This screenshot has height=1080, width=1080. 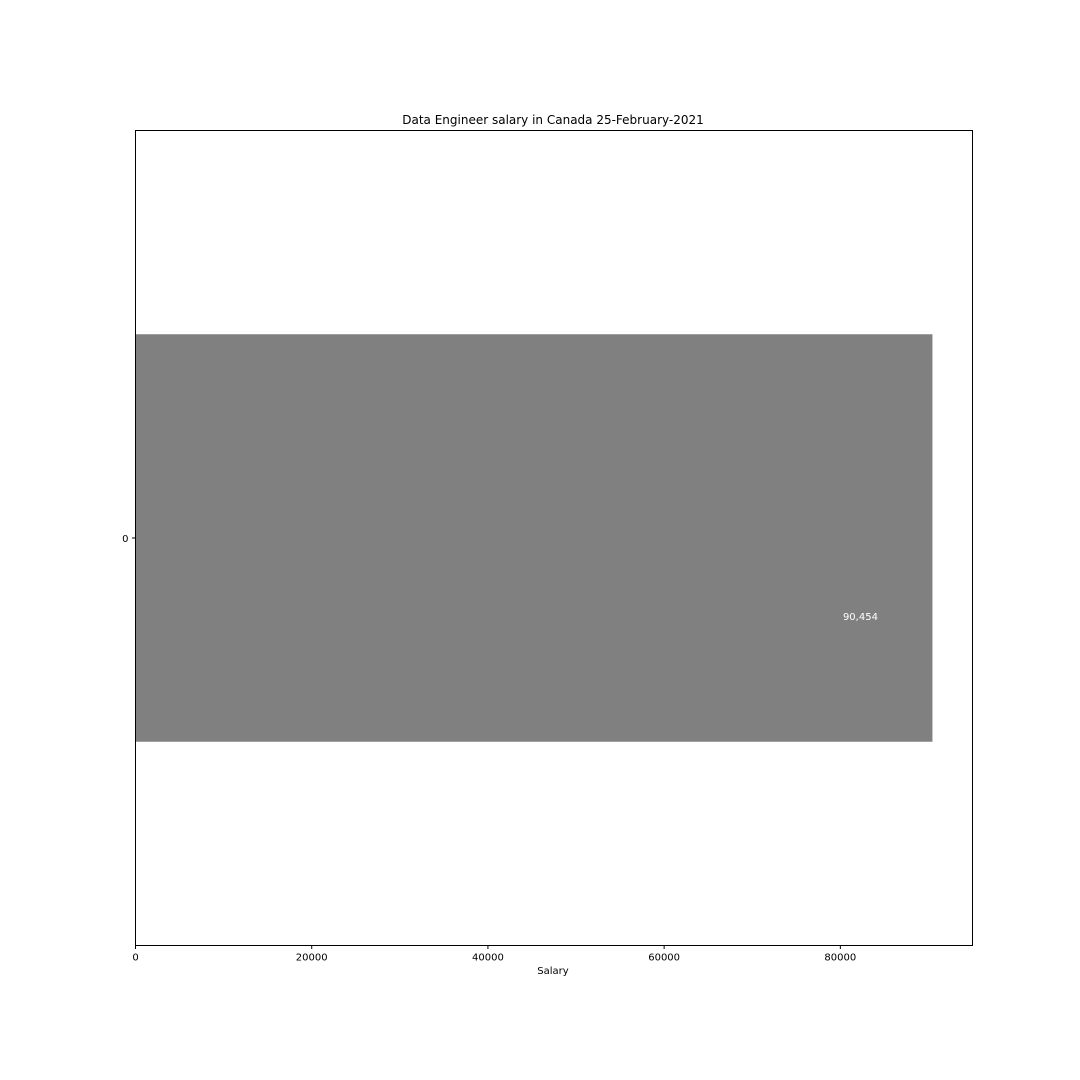 What do you see at coordinates (312, 958) in the screenshot?
I see `x-tick-label-1: 20000` at bounding box center [312, 958].